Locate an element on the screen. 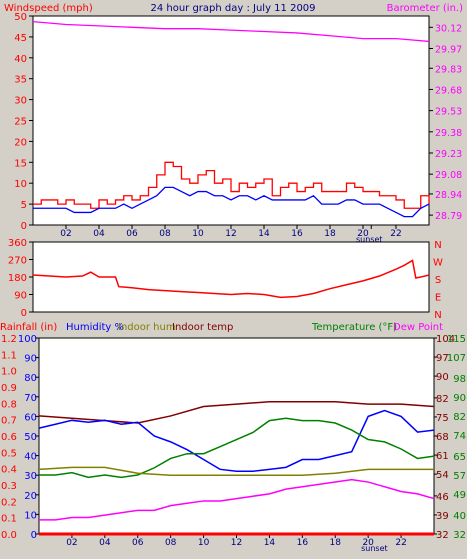 The height and width of the screenshot is (559, 467). indoor-hum-legend: Indoor hum is located at coordinates (147, 327).